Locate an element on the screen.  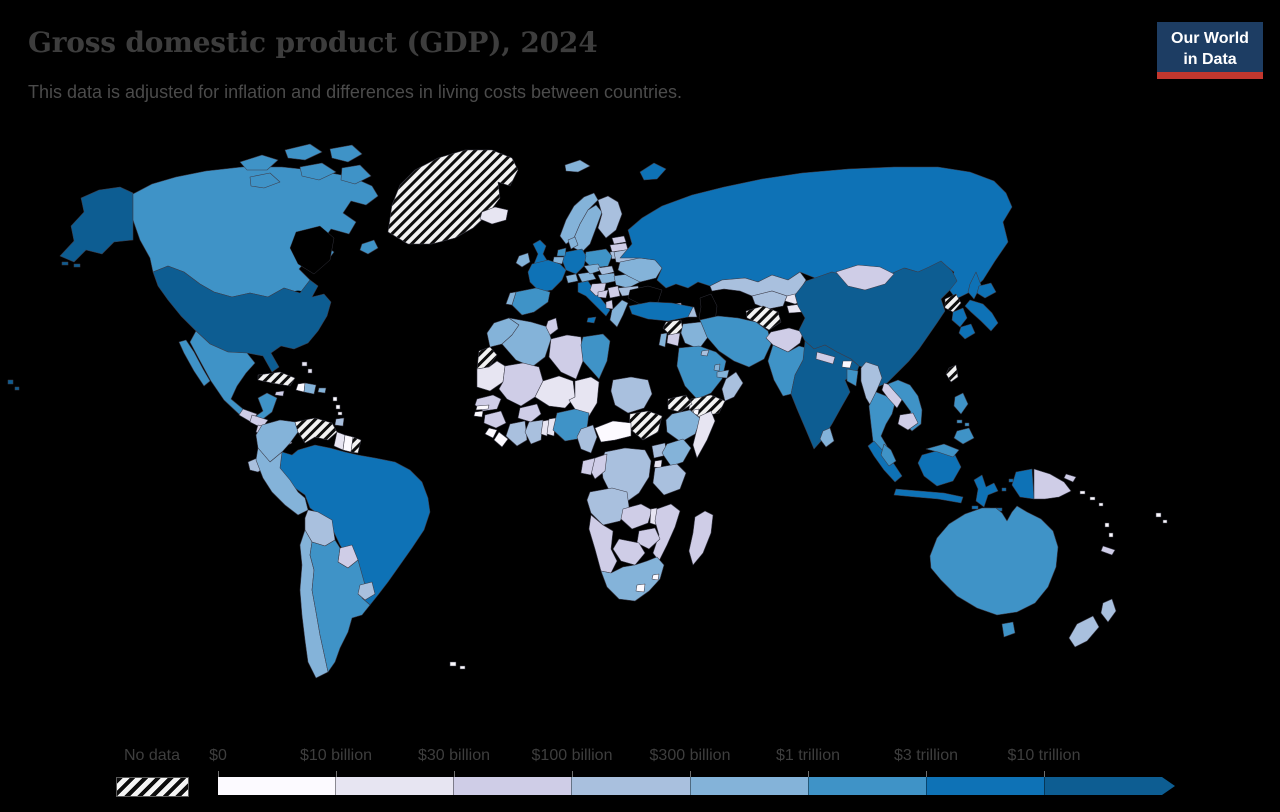
country-south-korea is located at coordinates (959, 317).